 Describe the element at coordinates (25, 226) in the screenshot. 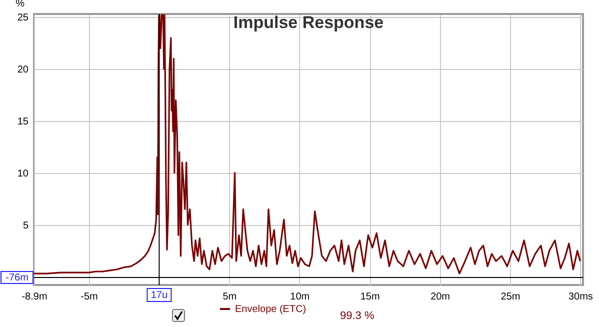

I see `y-tick-label: 5` at that location.